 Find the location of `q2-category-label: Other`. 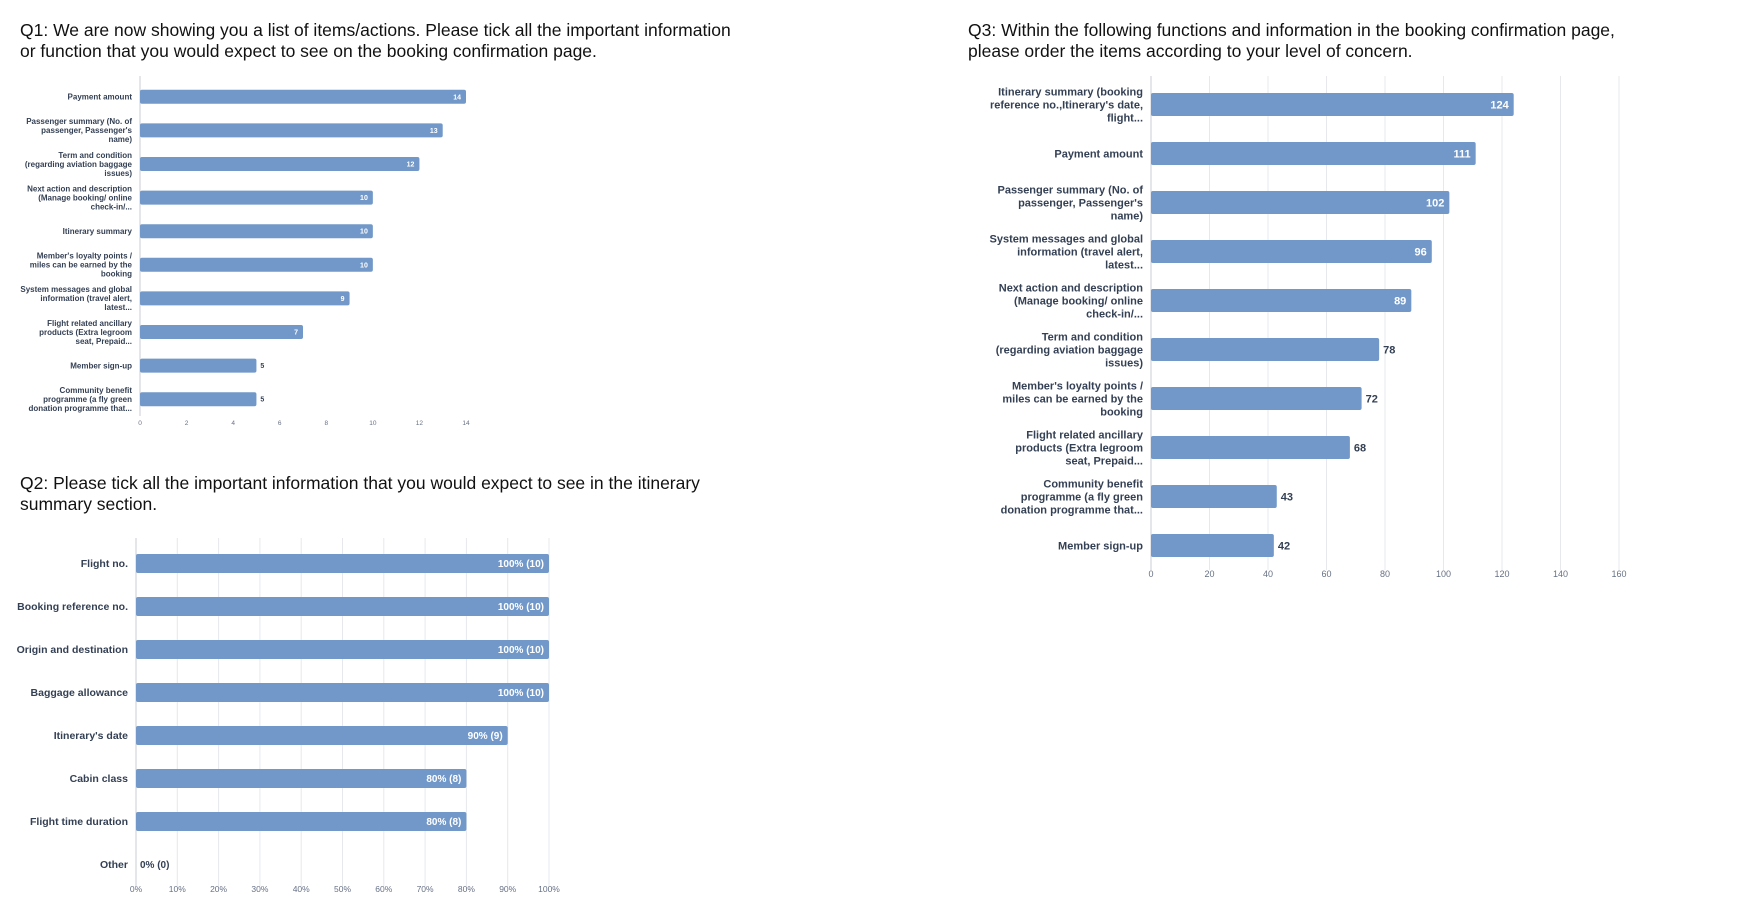

q2-category-label: Other is located at coordinates (114, 865).